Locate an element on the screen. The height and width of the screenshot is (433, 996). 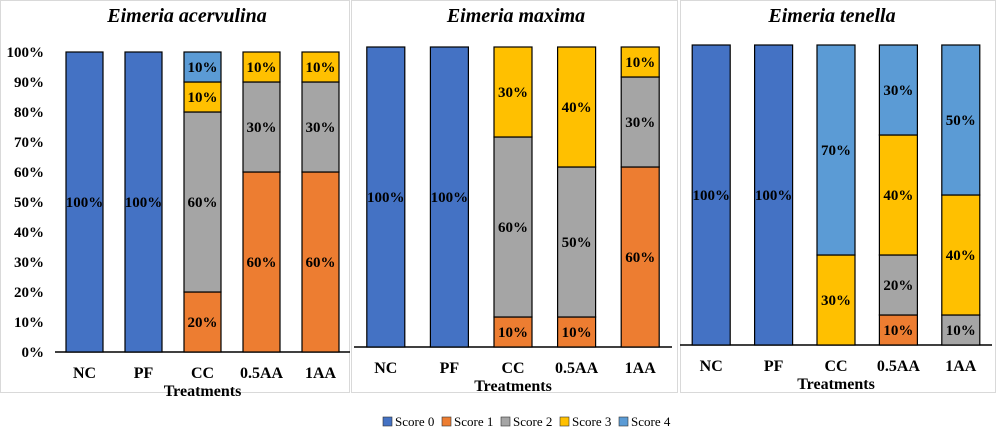
y-tick-label: 0% is located at coordinates (33, 353).